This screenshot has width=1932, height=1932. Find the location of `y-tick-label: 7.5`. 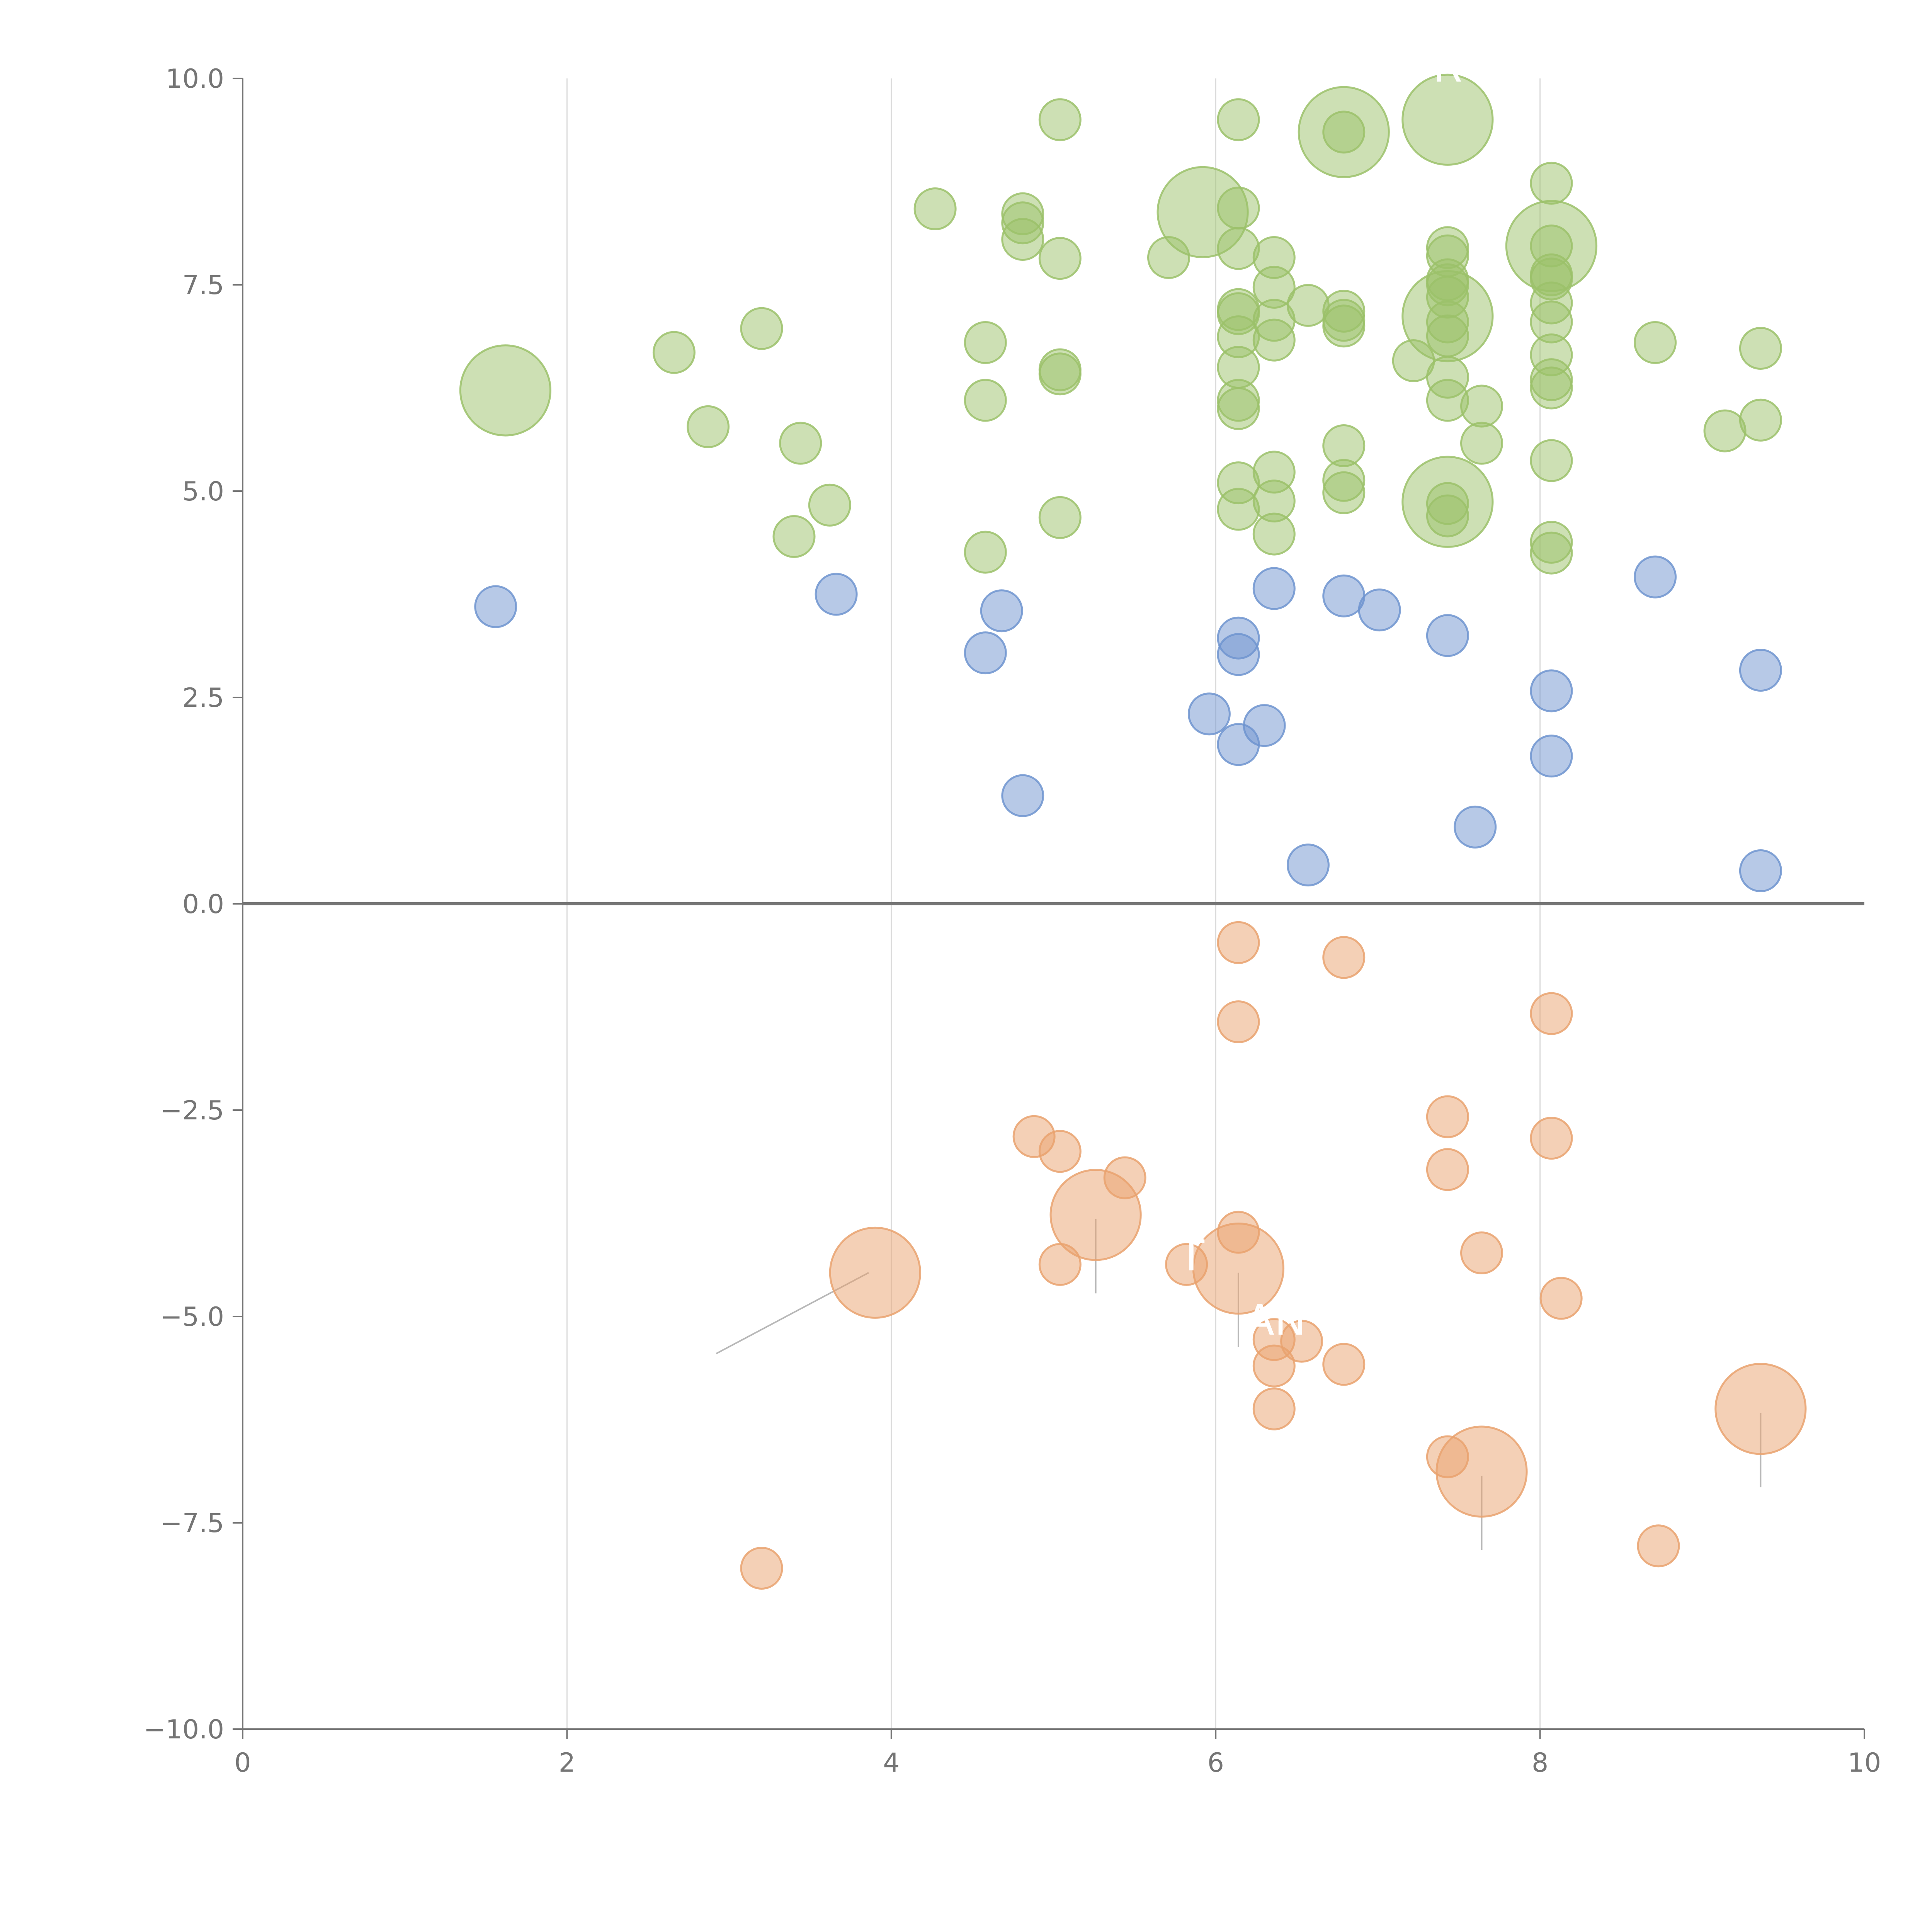

y-tick-label: 7.5 is located at coordinates (203, 285).